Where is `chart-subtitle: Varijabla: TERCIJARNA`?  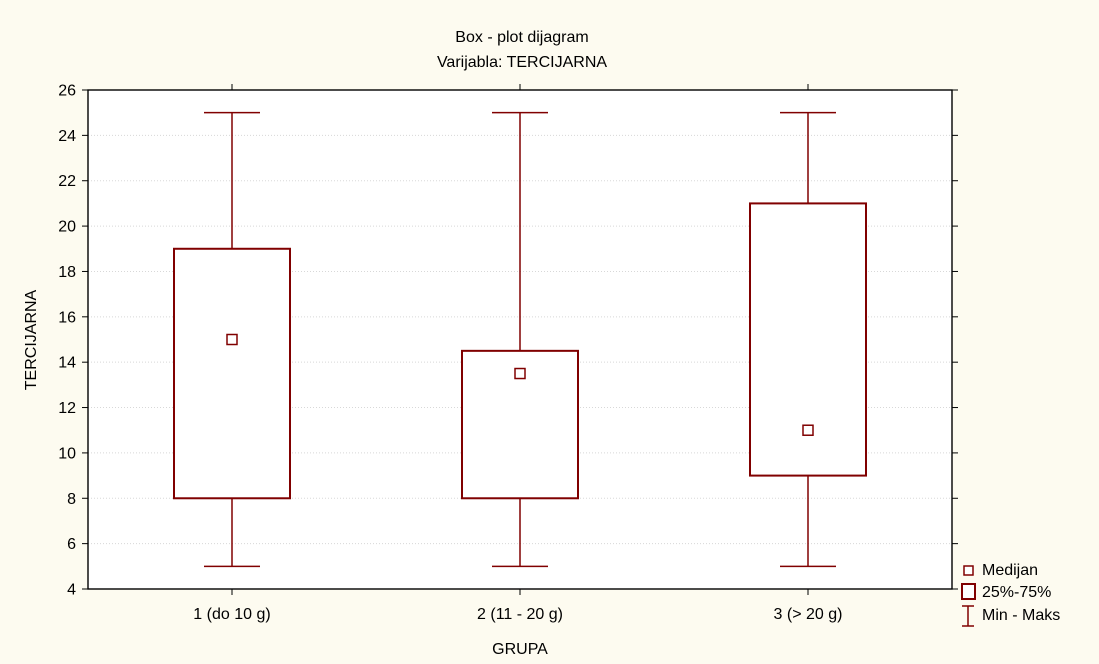
chart-subtitle: Varijabla: TERCIJARNA is located at coordinates (522, 62).